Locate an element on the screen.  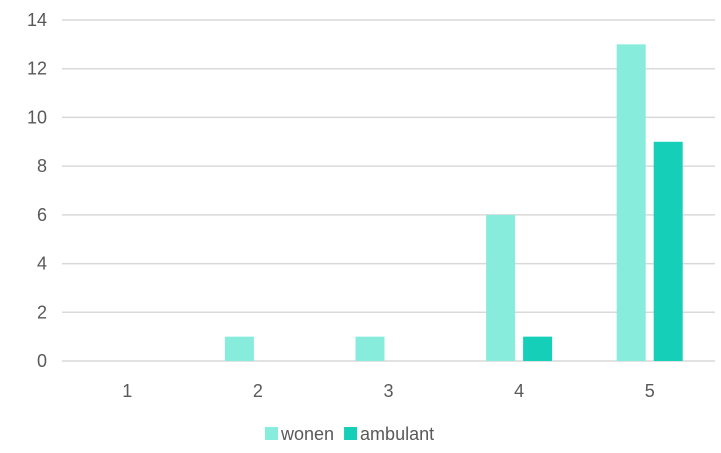
x-tick-label: 3 is located at coordinates (388, 391).